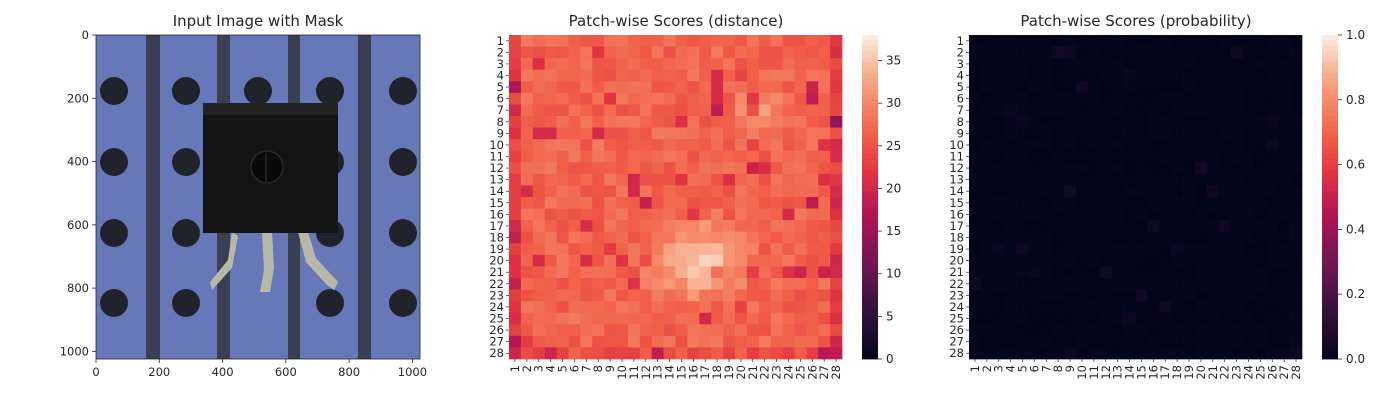 The width and height of the screenshot is (1400, 400). I want to click on colorbar-tick-label: 0.6, so click(1355, 165).